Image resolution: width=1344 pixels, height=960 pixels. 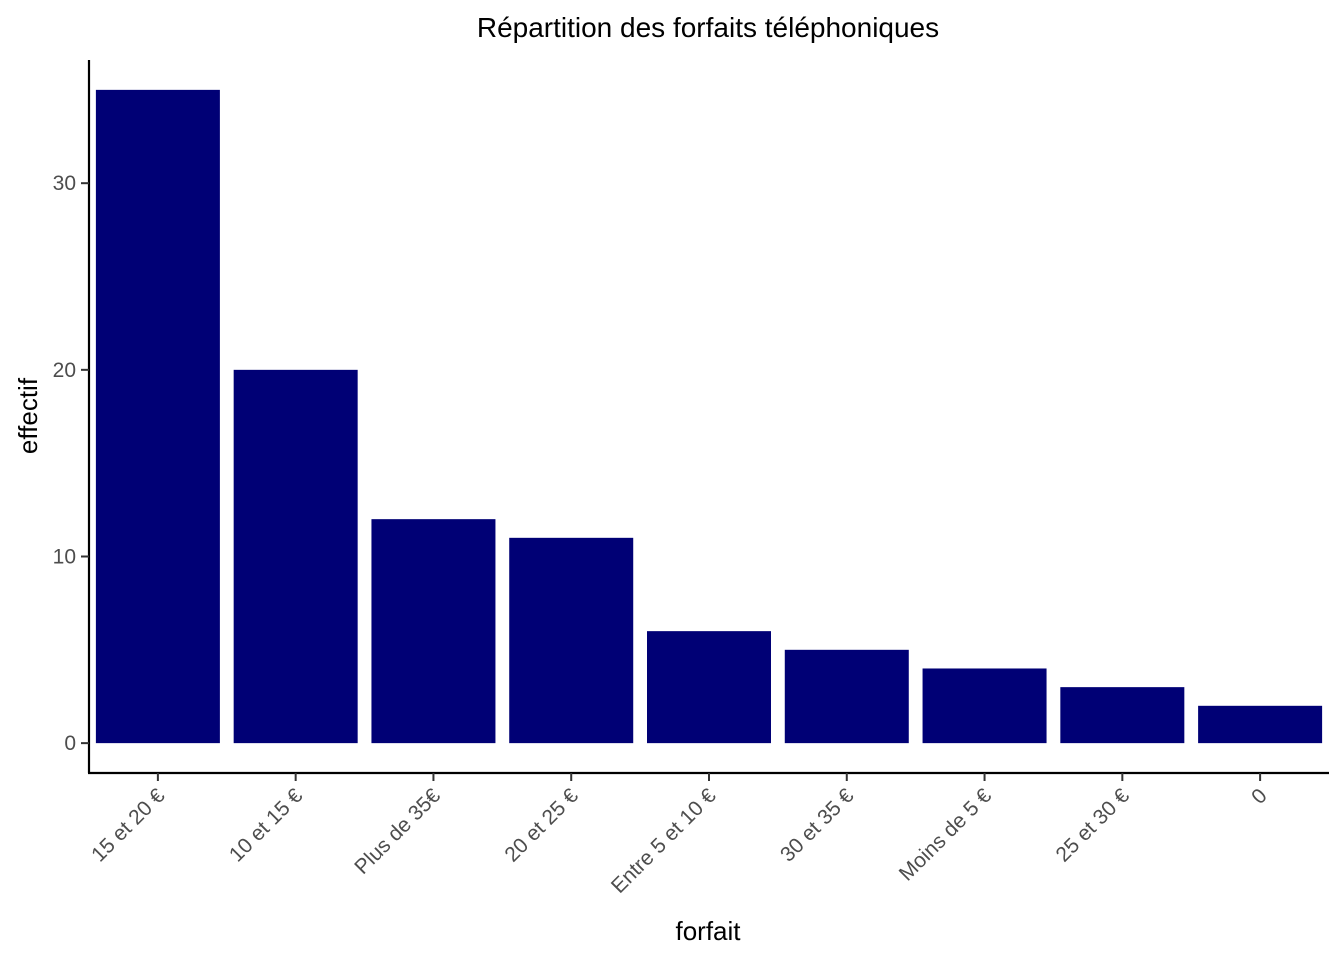 I want to click on y-tick-label-0: 0, so click(x=70, y=743).